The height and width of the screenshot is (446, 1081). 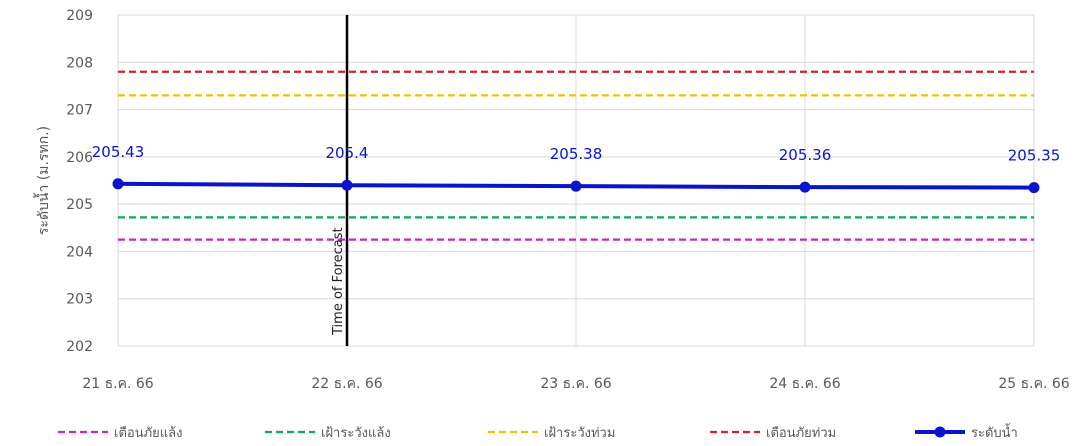 I want to click on legend-label-3: เฝ้าระวังท่วม, so click(x=579, y=433).